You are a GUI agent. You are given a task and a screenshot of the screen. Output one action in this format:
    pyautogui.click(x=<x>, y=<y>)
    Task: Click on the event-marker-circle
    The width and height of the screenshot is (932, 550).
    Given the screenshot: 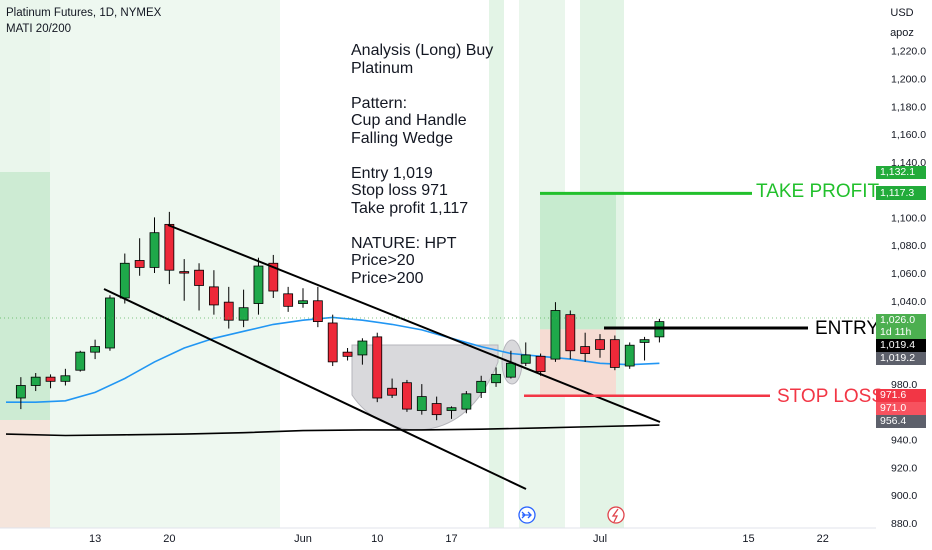 What is the action you would take?
    pyautogui.click(x=616, y=515)
    